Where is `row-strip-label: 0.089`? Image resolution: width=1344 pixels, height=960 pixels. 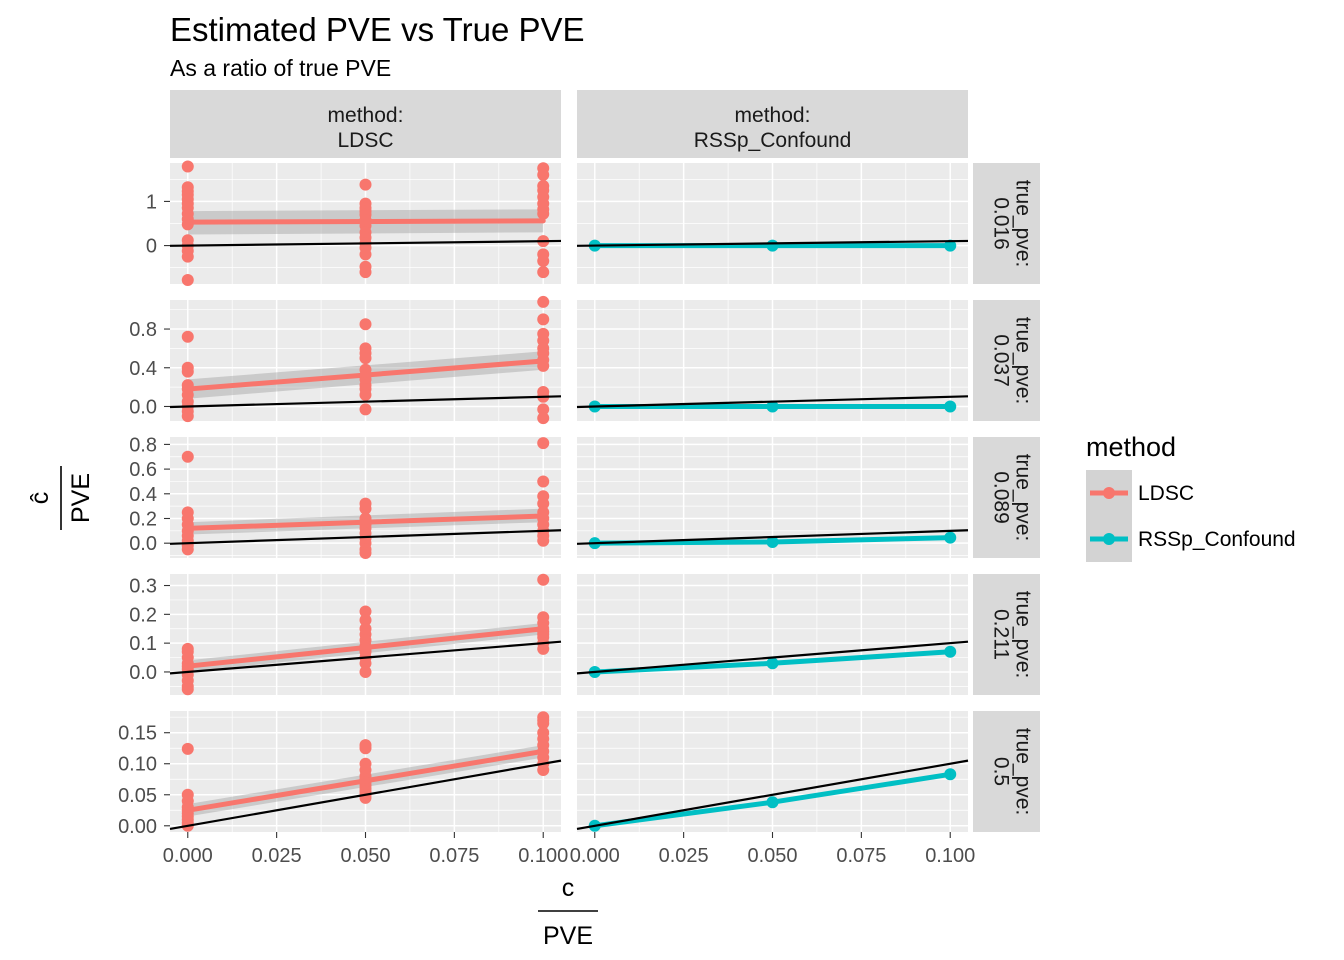
row-strip-label: 0.089 is located at coordinates (1001, 497).